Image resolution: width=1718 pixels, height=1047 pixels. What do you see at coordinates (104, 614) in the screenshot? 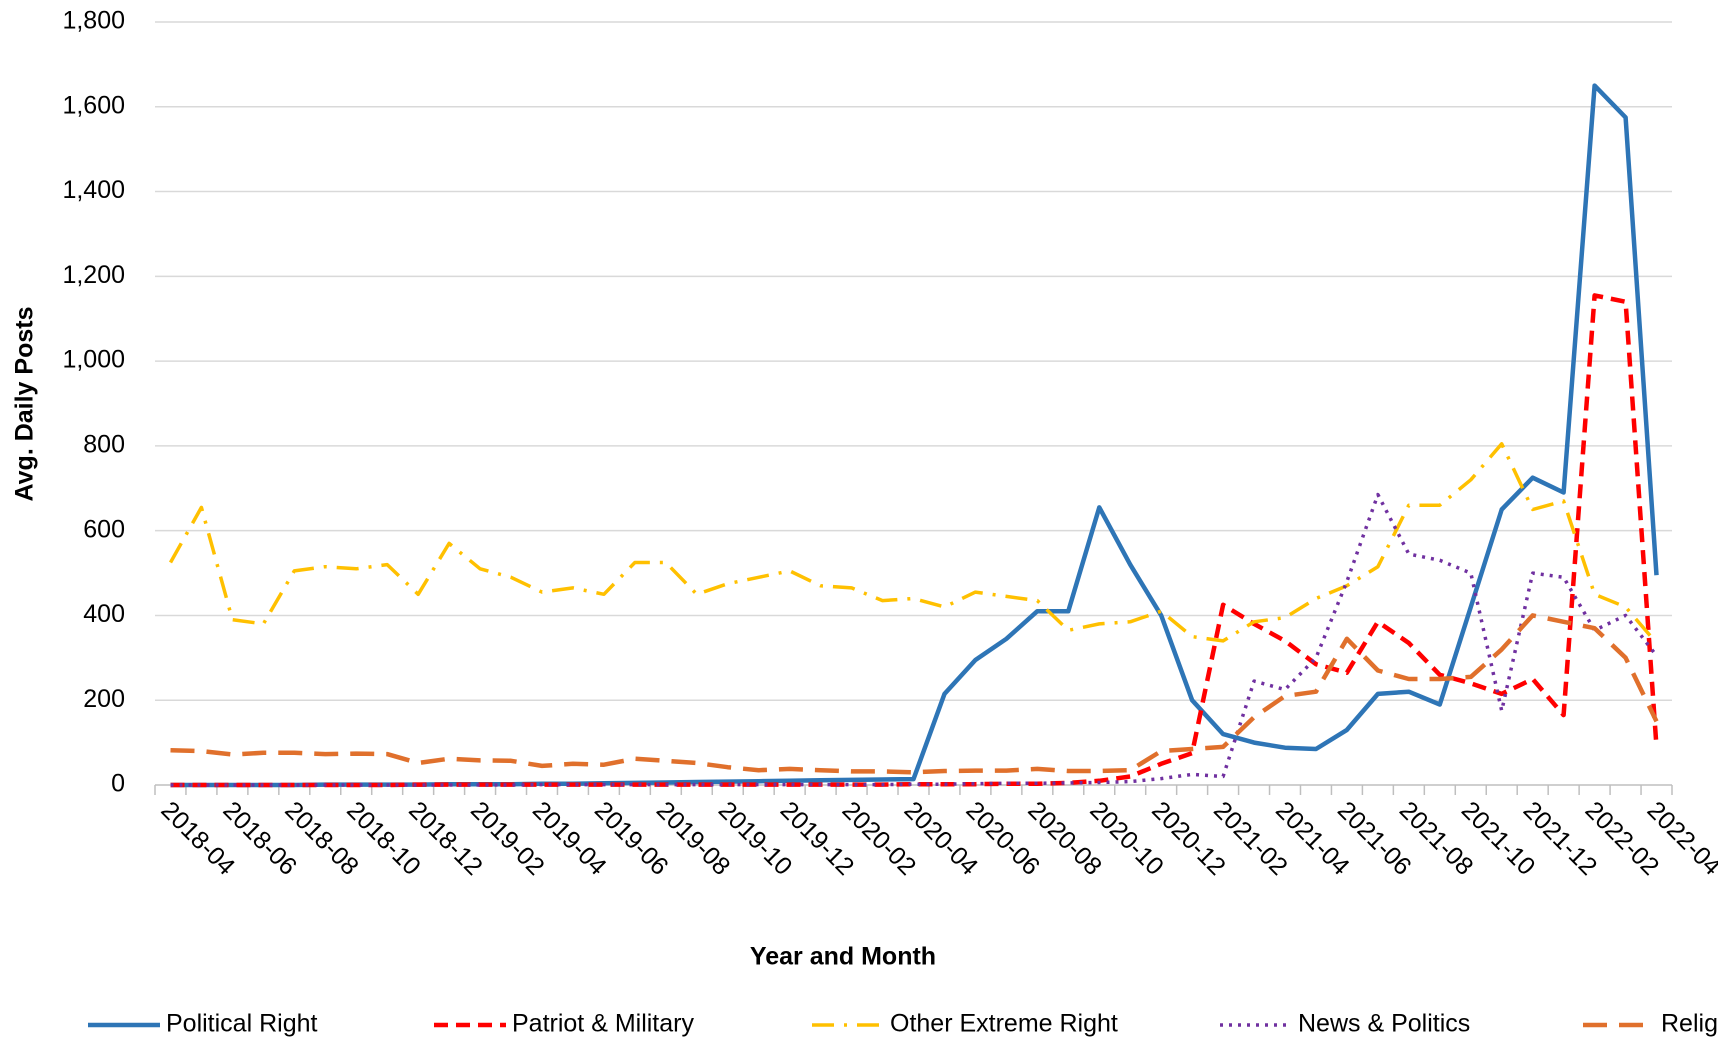
I see `y-tick-label: 400` at bounding box center [104, 614].